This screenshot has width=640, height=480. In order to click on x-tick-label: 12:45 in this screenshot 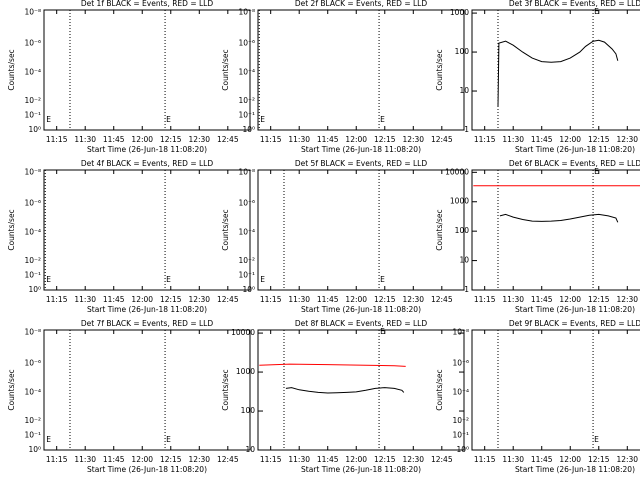, I will do `click(228, 299)`.